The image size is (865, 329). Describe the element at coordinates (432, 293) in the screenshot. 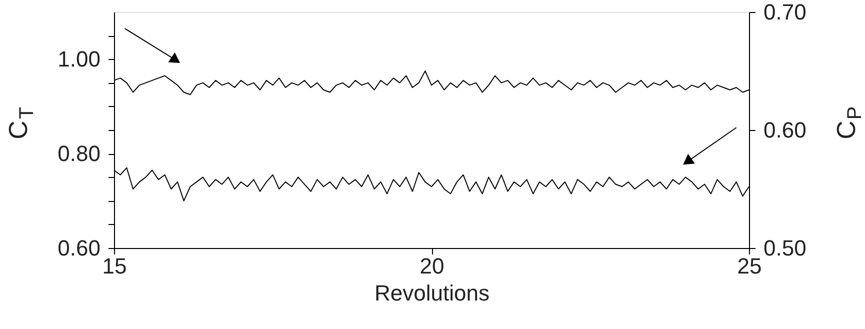

I see `x-axis-title: Revolutions` at that location.